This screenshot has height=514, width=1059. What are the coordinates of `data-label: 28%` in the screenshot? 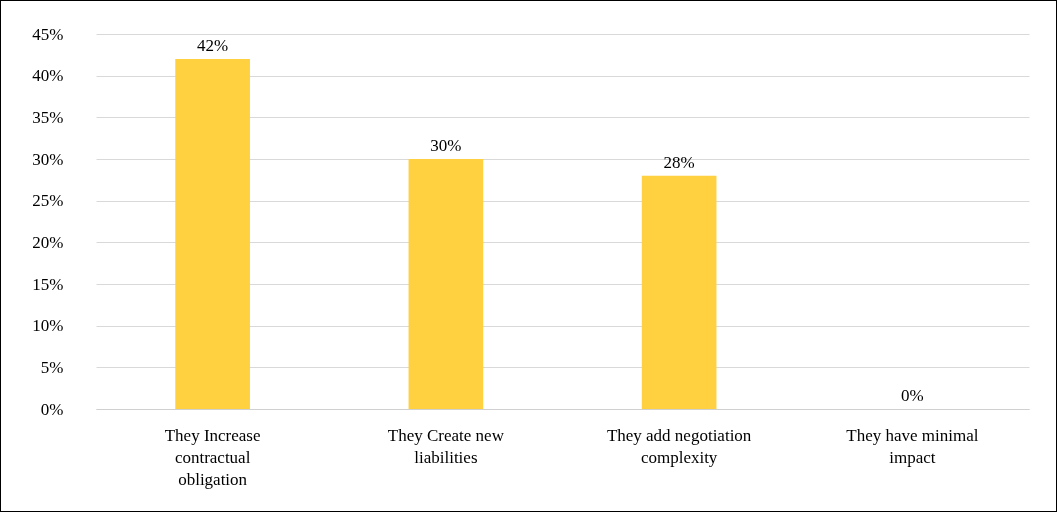 It's located at (679, 162).